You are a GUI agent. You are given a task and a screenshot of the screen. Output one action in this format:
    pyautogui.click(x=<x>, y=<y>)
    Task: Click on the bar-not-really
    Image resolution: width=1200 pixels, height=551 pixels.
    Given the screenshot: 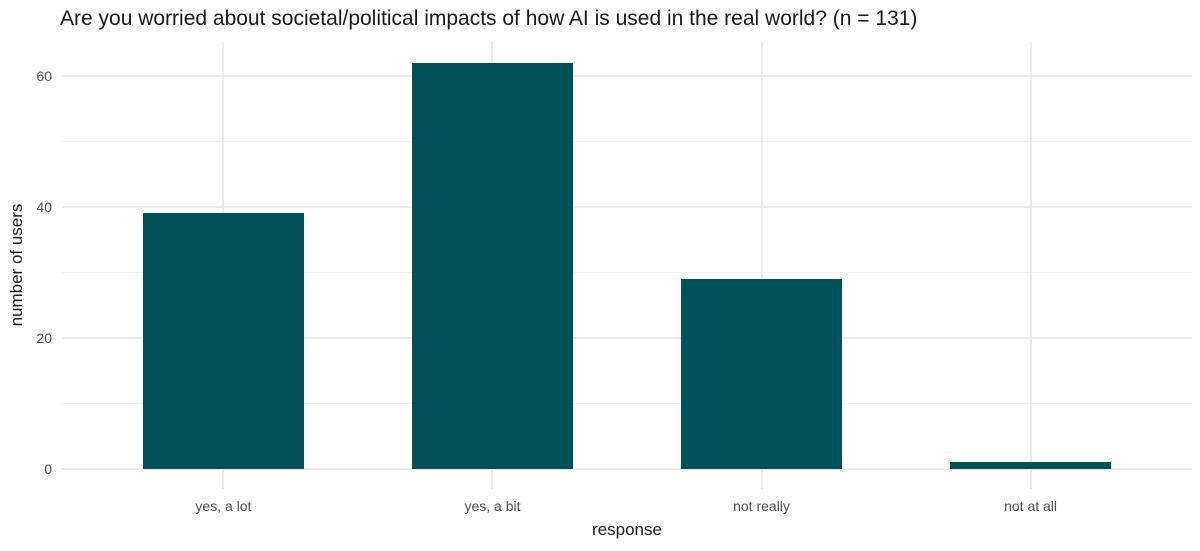 What is the action you would take?
    pyautogui.click(x=761, y=373)
    